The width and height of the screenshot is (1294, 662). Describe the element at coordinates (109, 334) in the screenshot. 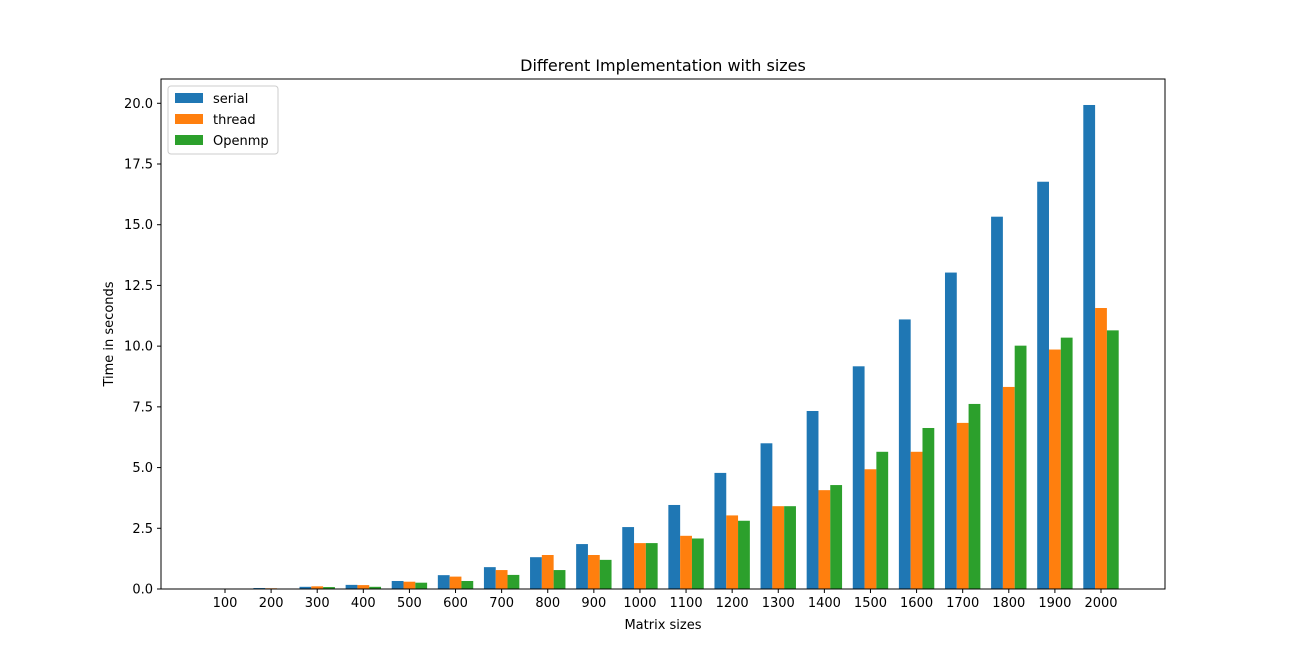

I see `y-axis-label: Time in seconds` at that location.